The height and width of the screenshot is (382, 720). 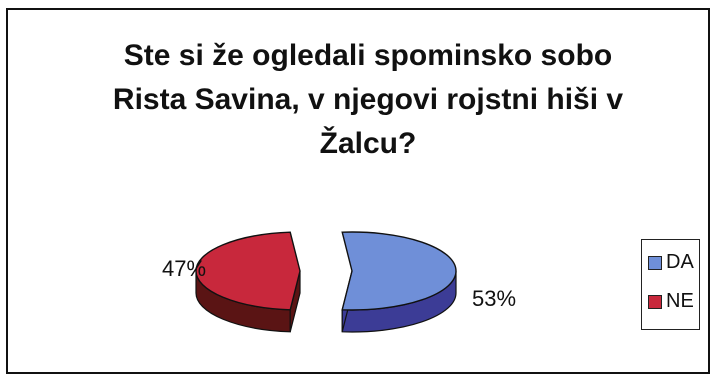 What do you see at coordinates (368, 143) in the screenshot?
I see `chart-title-line-3: Žalcu?` at bounding box center [368, 143].